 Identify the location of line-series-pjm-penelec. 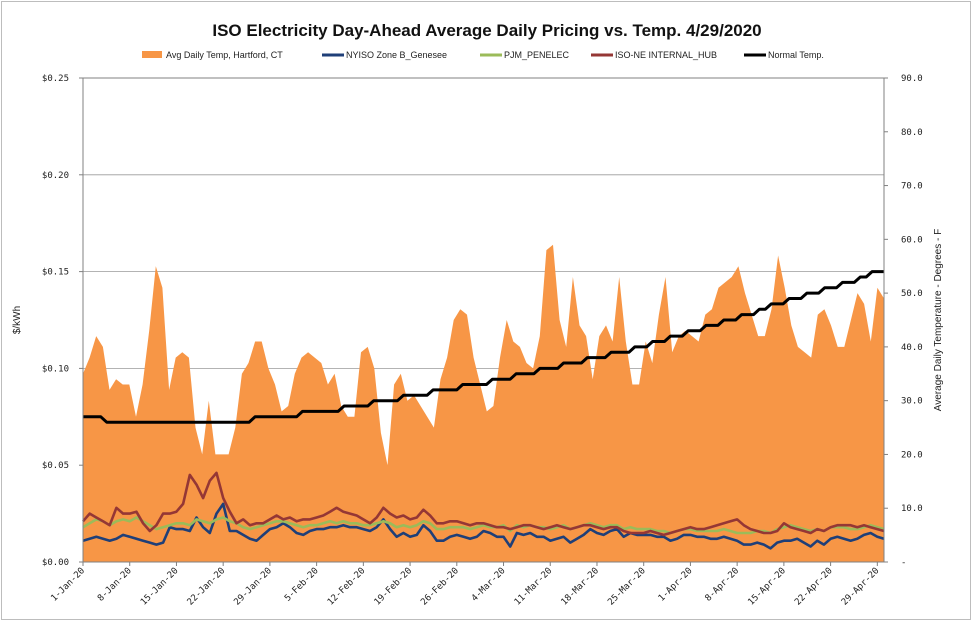
(483, 525).